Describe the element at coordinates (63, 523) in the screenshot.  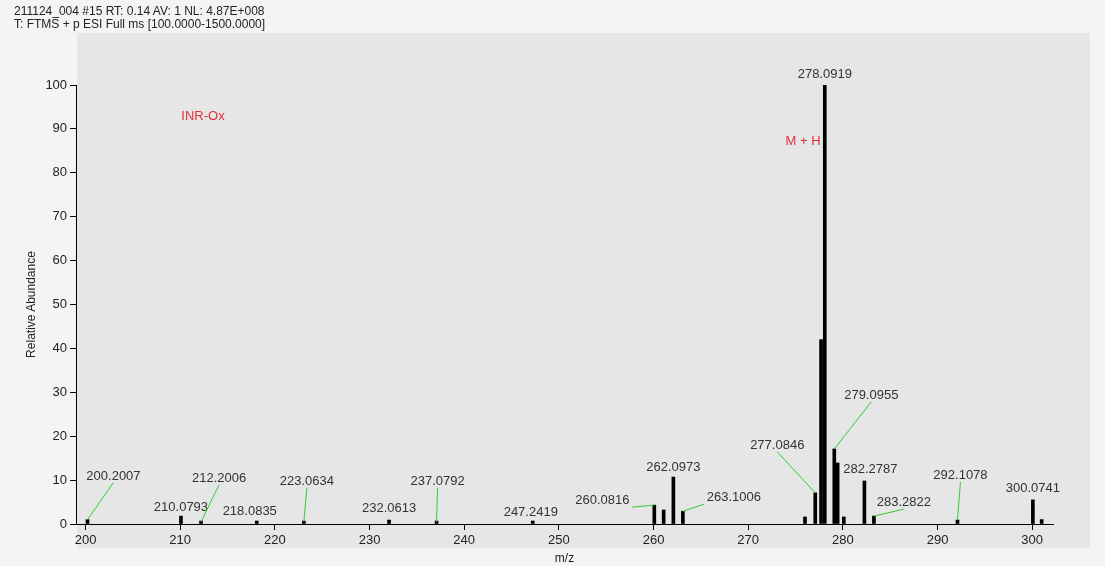
I see `y-tick-label: 0` at that location.